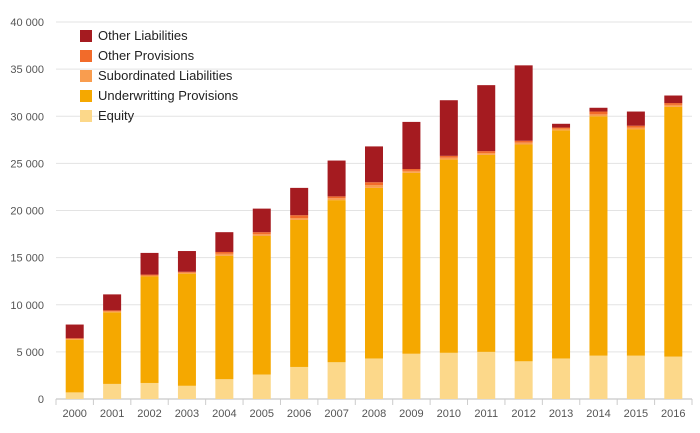 The height and width of the screenshot is (433, 700). What do you see at coordinates (149, 390) in the screenshot?
I see `bar-segment-equity-2002` at bounding box center [149, 390].